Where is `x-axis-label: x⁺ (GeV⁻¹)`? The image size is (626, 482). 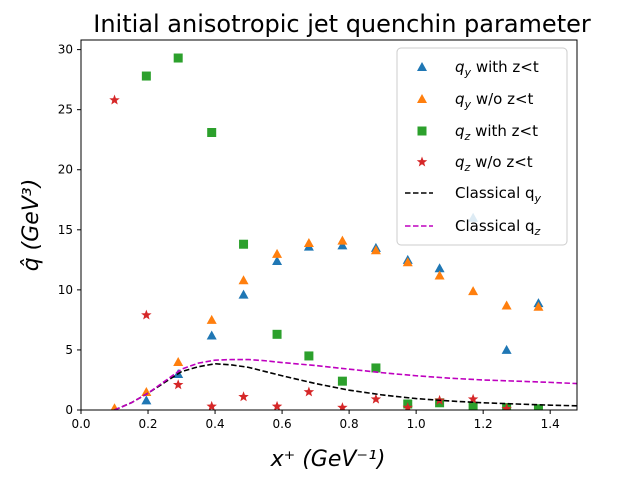 x-axis-label: x⁺ (GeV⁻¹) is located at coordinates (328, 459).